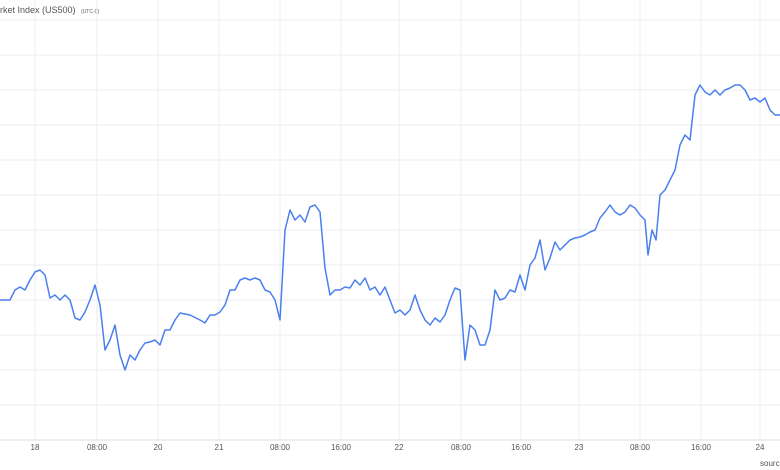 The height and width of the screenshot is (470, 780). What do you see at coordinates (158, 447) in the screenshot?
I see `x-tick-label: 20` at bounding box center [158, 447].